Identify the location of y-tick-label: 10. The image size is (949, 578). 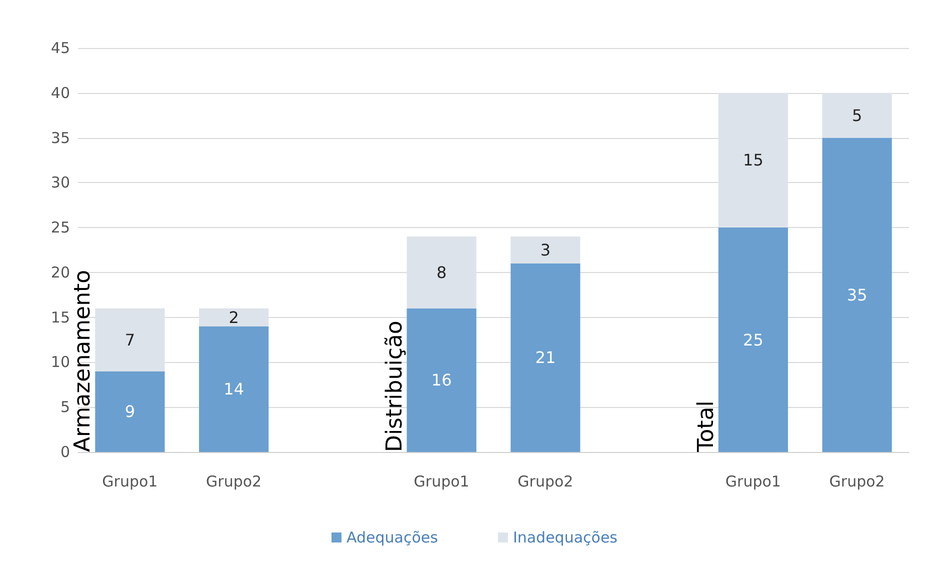
(60, 362).